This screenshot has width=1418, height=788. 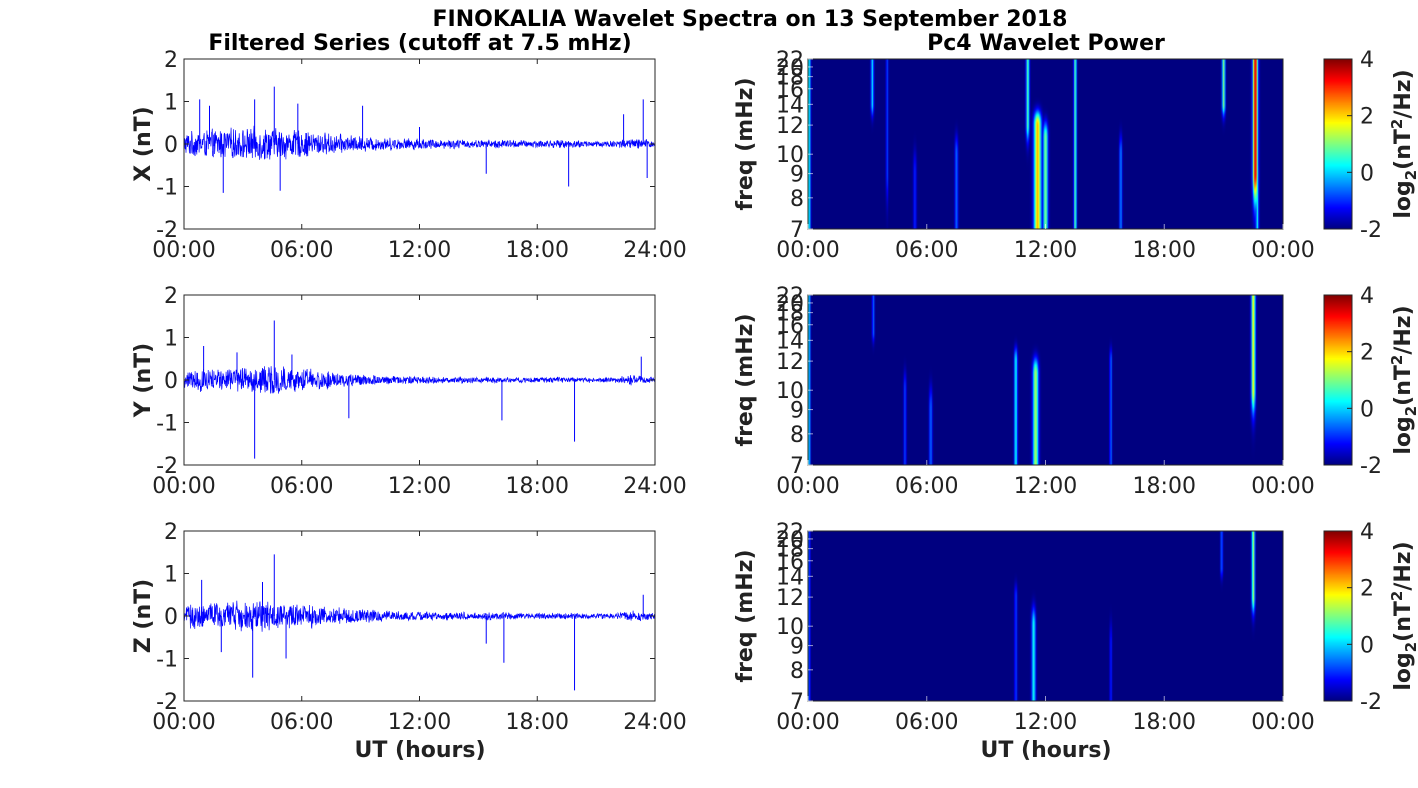 I want to click on right-xlabel: UT (hours), so click(x=1045, y=750).